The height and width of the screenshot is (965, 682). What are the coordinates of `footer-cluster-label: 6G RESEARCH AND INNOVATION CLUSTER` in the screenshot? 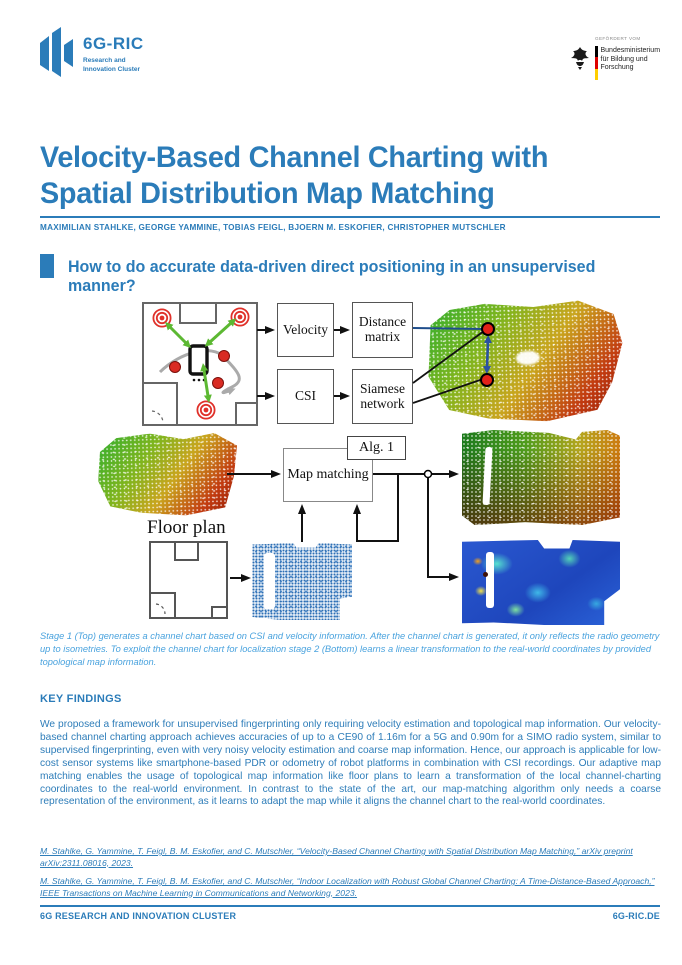 It's located at (138, 916).